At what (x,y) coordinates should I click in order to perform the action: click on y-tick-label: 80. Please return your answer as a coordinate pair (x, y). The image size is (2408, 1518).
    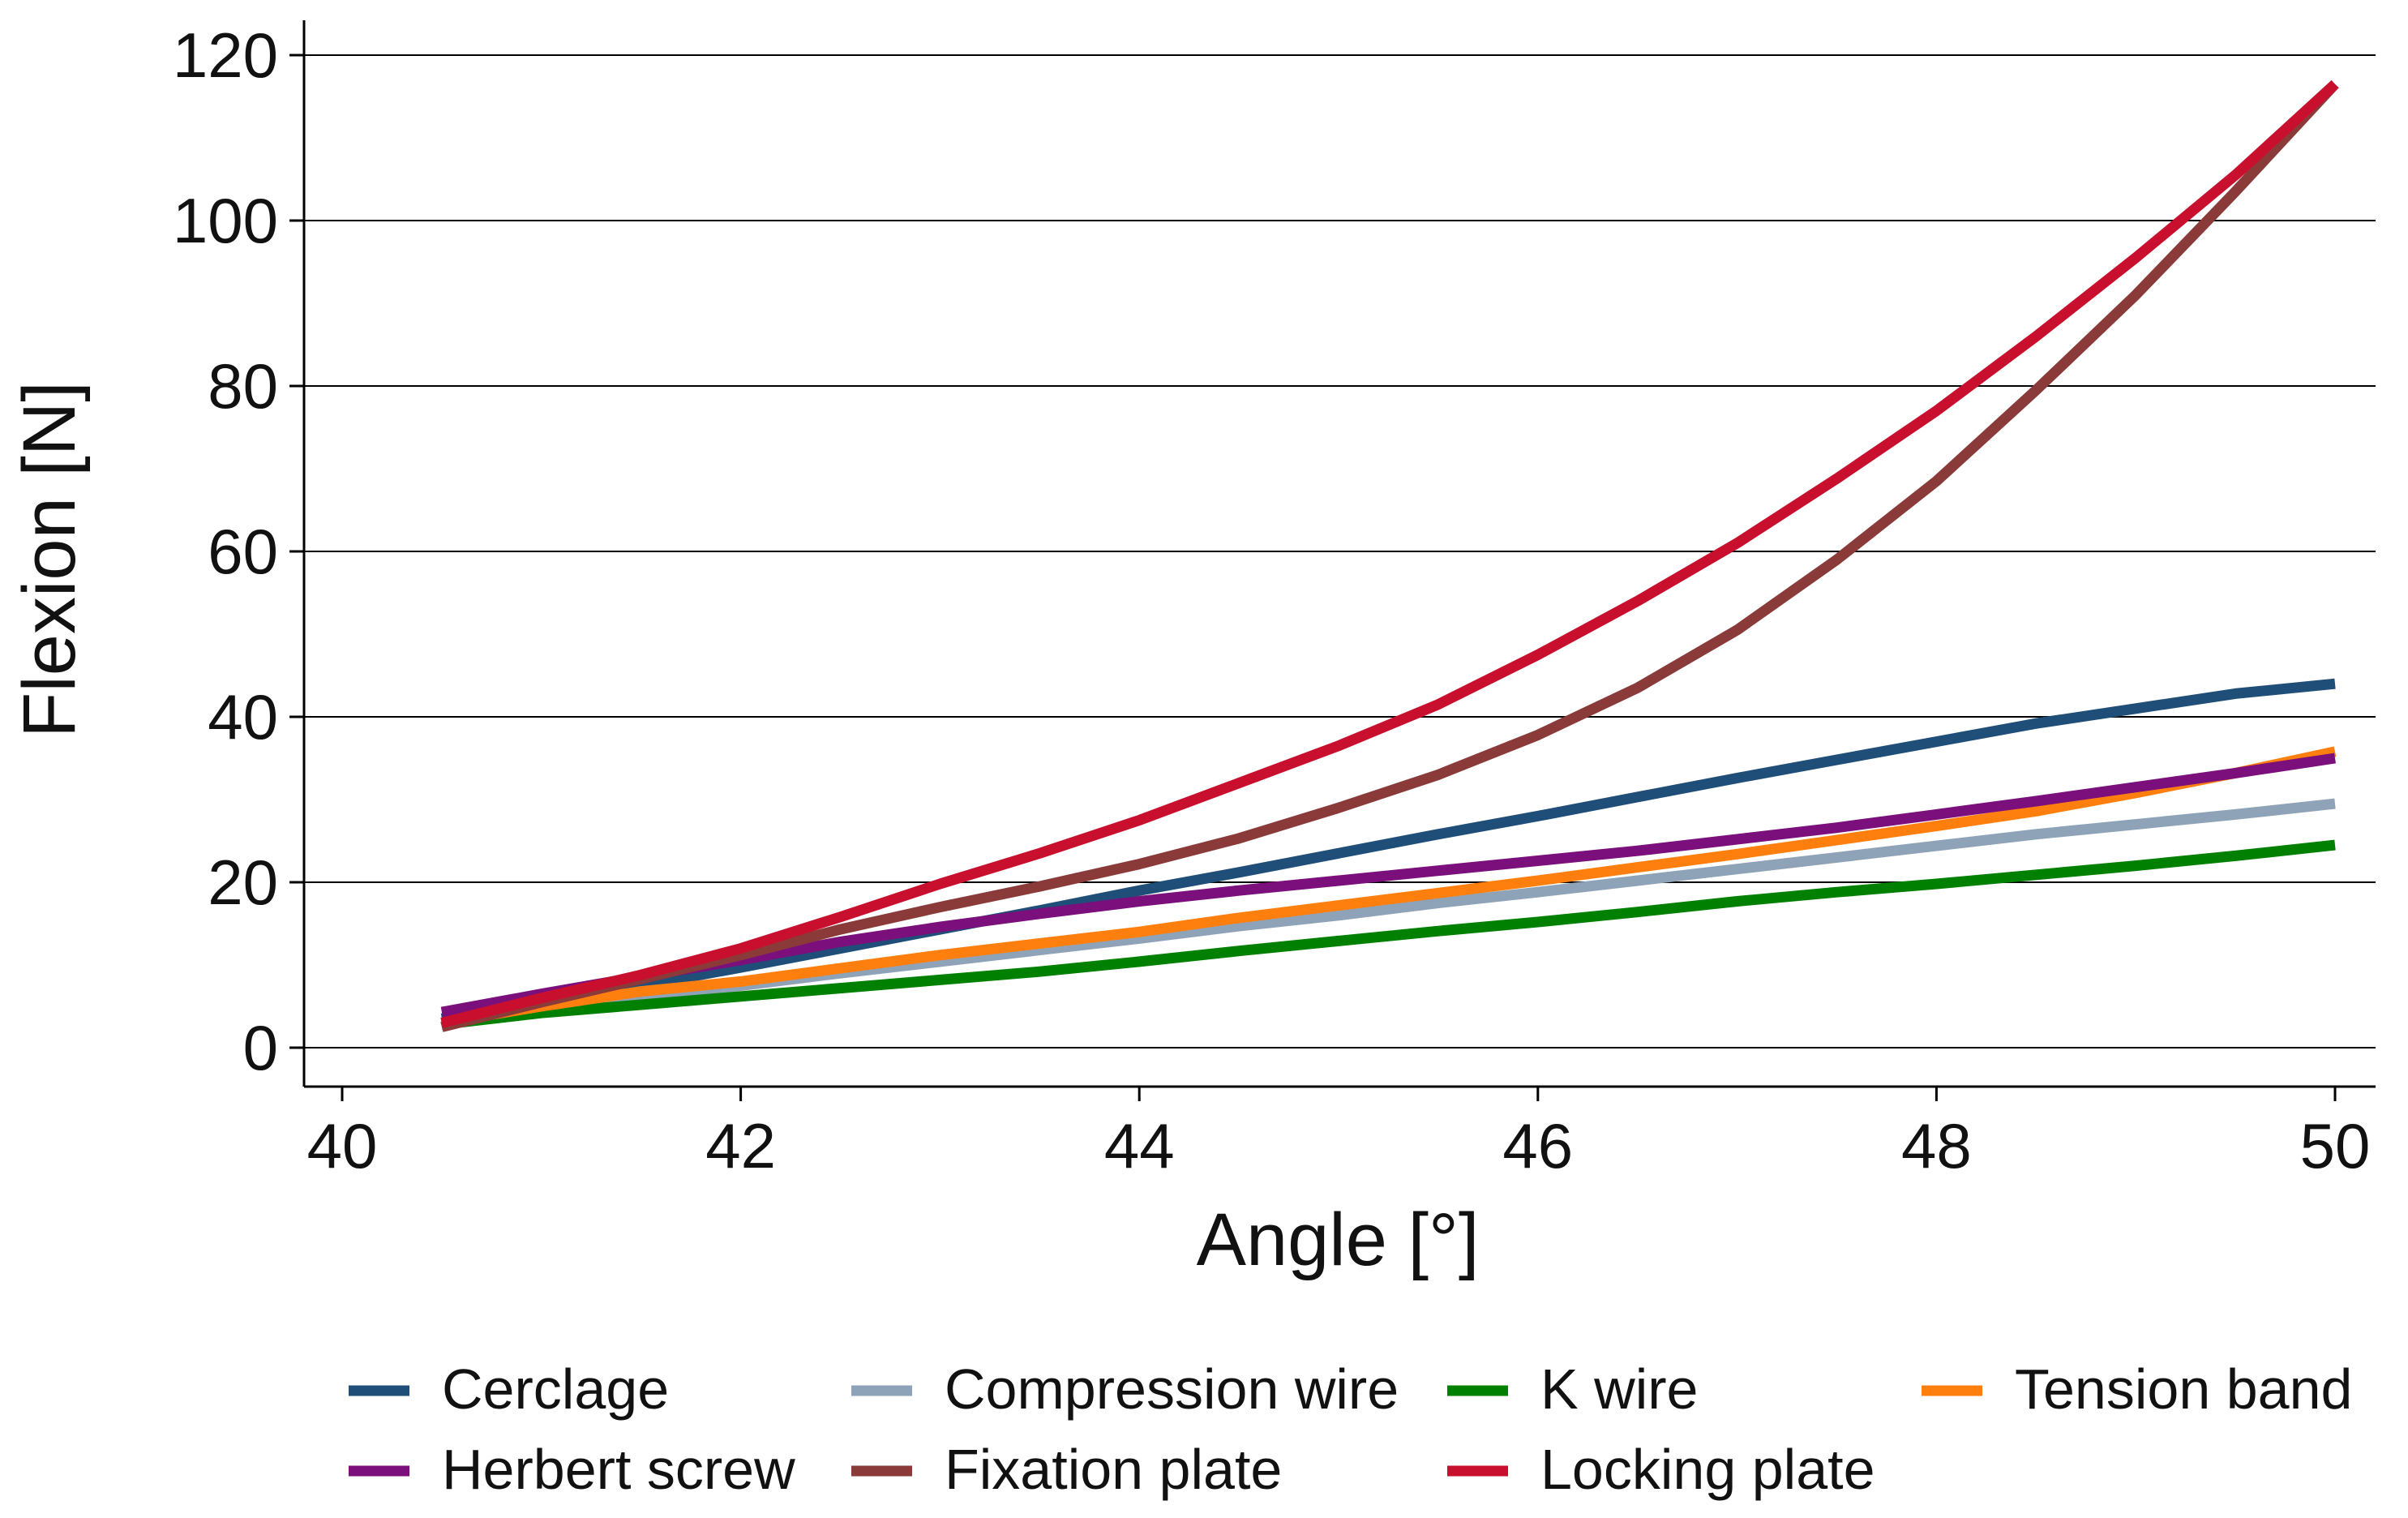
    Looking at the image, I should click on (243, 386).